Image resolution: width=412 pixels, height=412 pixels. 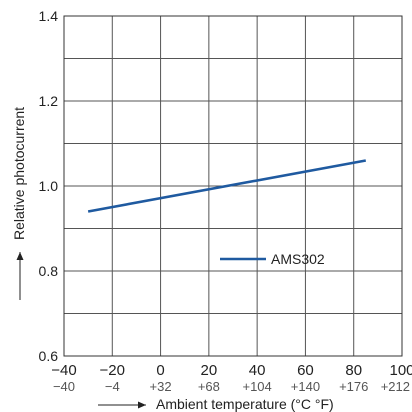 I want to click on y-axis-title: Relative photocurrent, so click(x=19, y=173).